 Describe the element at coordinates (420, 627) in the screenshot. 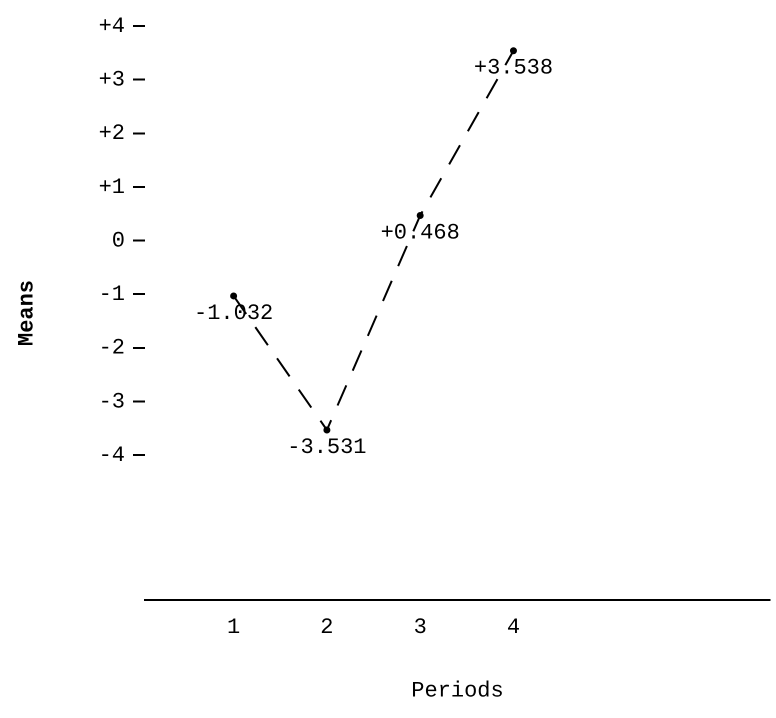

I see `x-tick-label: 3` at that location.